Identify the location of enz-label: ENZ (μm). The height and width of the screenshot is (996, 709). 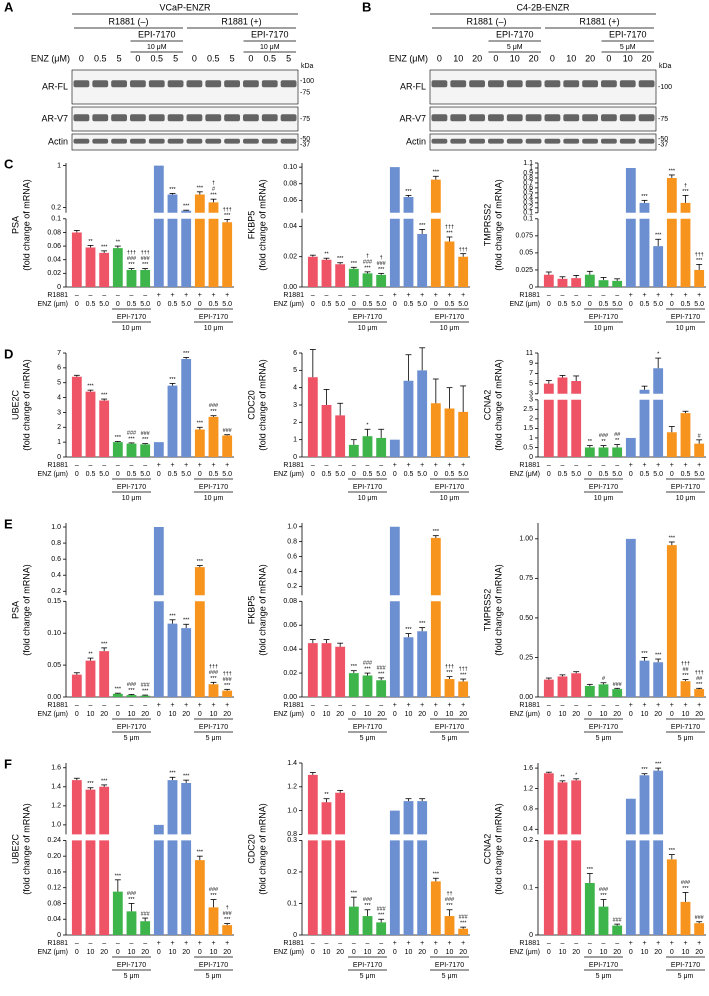
(53, 952).